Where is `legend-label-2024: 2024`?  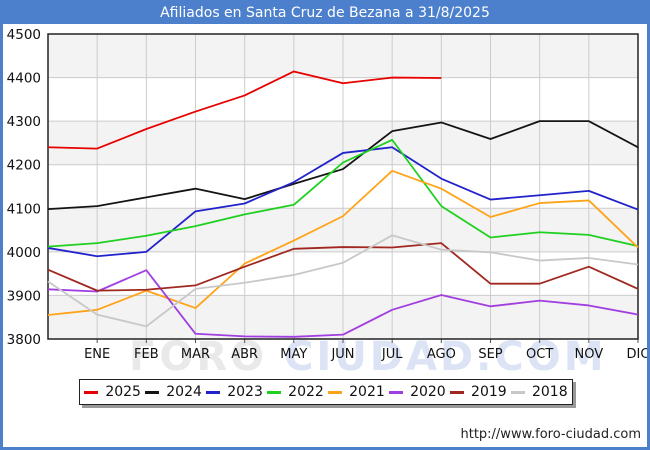 legend-label-2024: 2024 is located at coordinates (184, 392).